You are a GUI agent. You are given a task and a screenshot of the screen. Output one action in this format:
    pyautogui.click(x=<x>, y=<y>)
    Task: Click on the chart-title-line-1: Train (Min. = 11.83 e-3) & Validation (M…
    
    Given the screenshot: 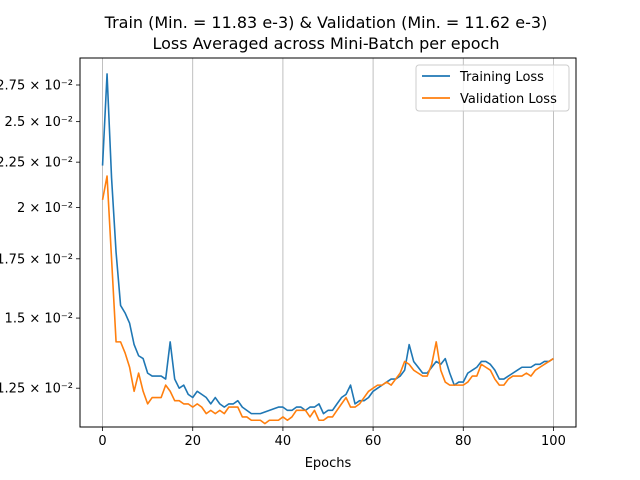 What is the action you would take?
    pyautogui.click(x=326, y=22)
    